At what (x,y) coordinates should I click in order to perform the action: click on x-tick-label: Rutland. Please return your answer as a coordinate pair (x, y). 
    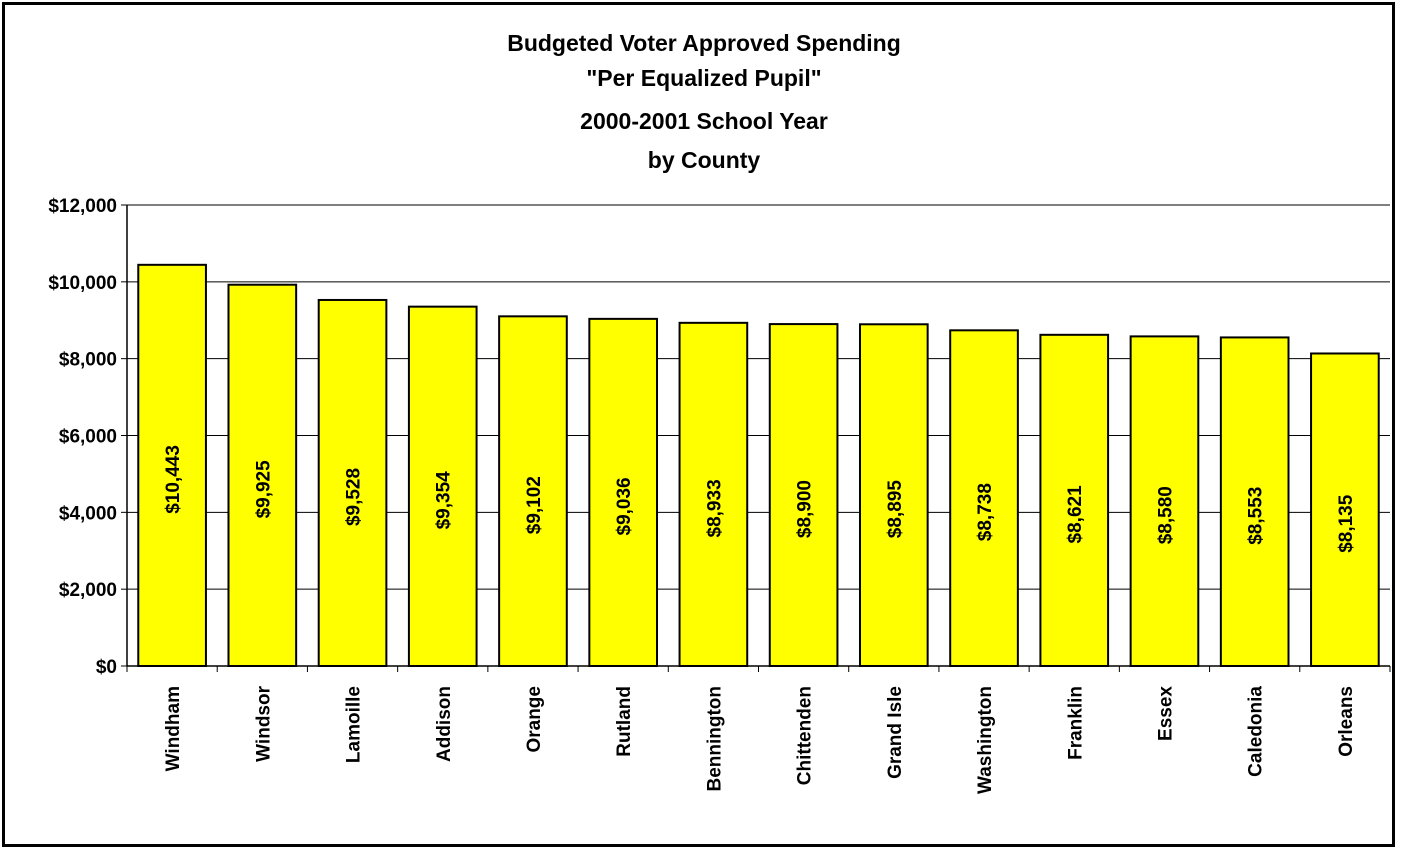
    Looking at the image, I should click on (624, 721).